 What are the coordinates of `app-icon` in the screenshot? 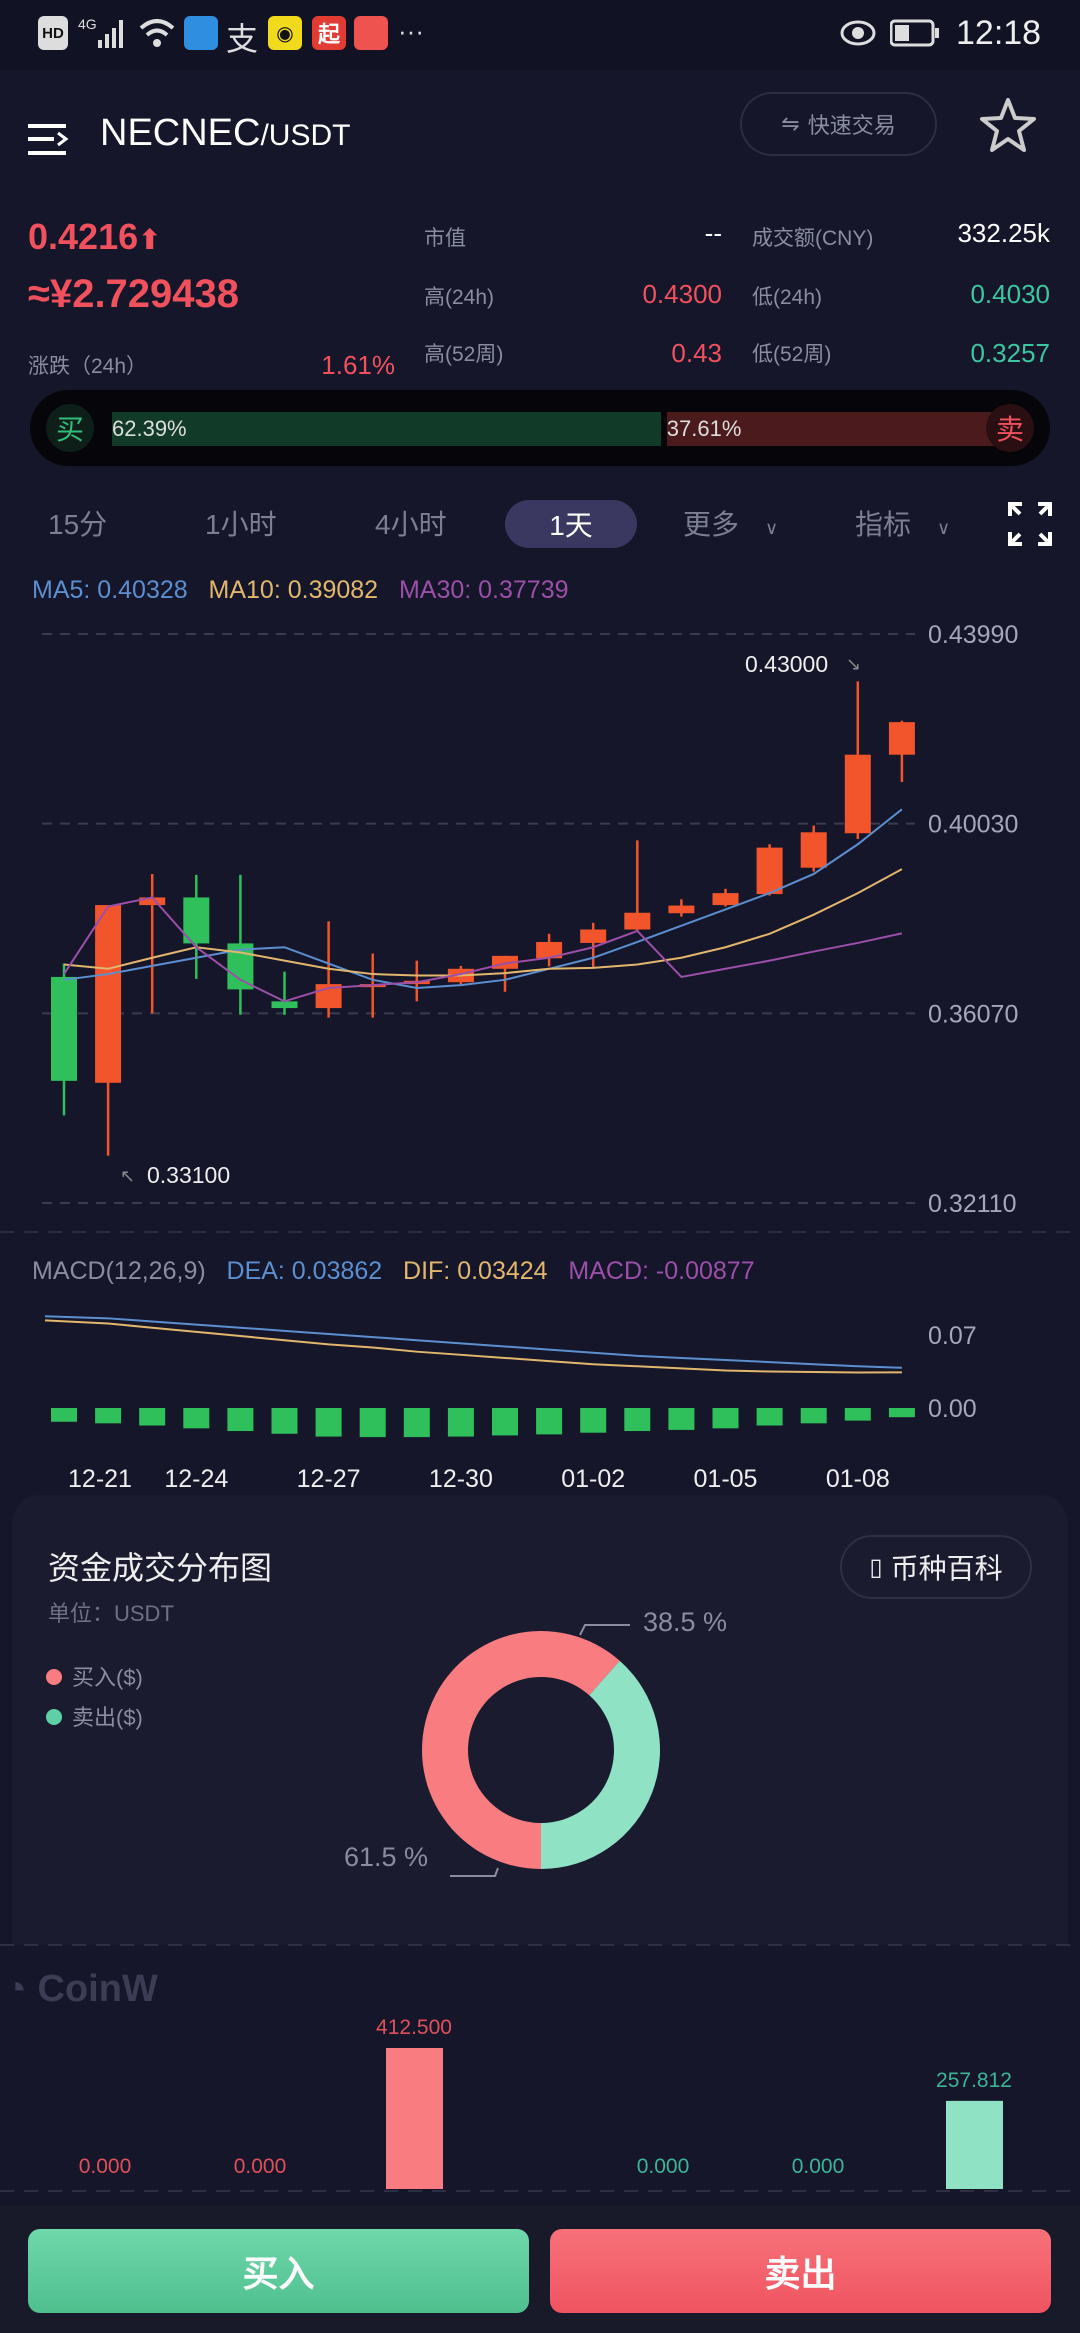 It's located at (371, 33).